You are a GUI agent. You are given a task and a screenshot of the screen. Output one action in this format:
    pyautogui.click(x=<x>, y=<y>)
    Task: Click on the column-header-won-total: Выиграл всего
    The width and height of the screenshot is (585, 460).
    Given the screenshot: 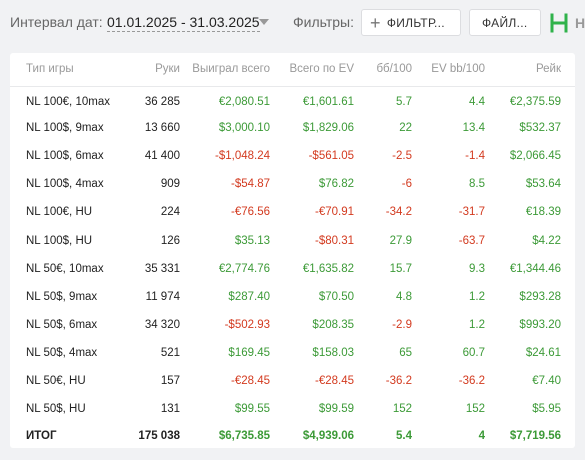 What is the action you would take?
    pyautogui.click(x=225, y=70)
    